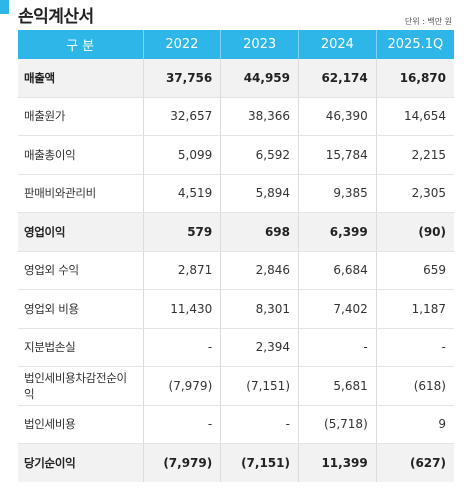  What do you see at coordinates (414, 155) in the screenshot?
I see `table-cell: 2,215` at bounding box center [414, 155].